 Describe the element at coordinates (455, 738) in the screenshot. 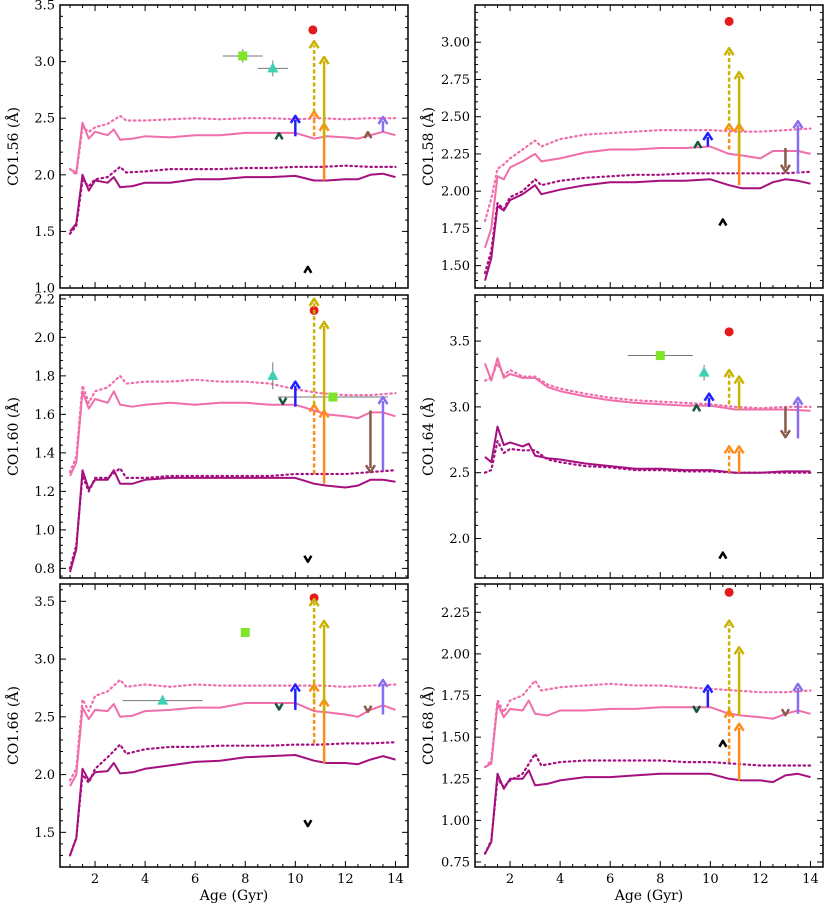

I see `y-tick-label: 1.50` at that location.